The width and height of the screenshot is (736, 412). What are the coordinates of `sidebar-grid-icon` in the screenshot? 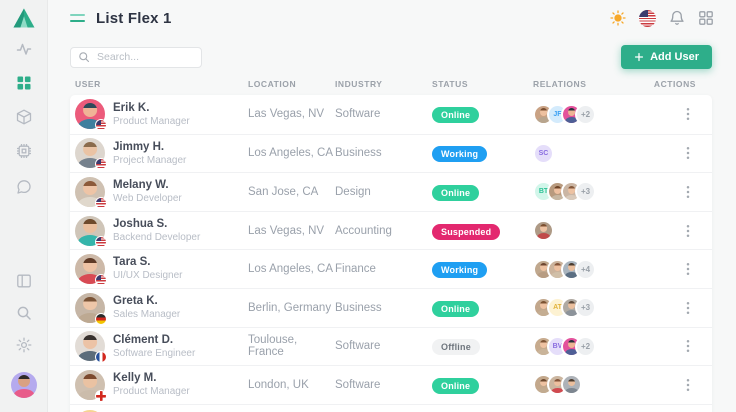 It's located at (24, 83).